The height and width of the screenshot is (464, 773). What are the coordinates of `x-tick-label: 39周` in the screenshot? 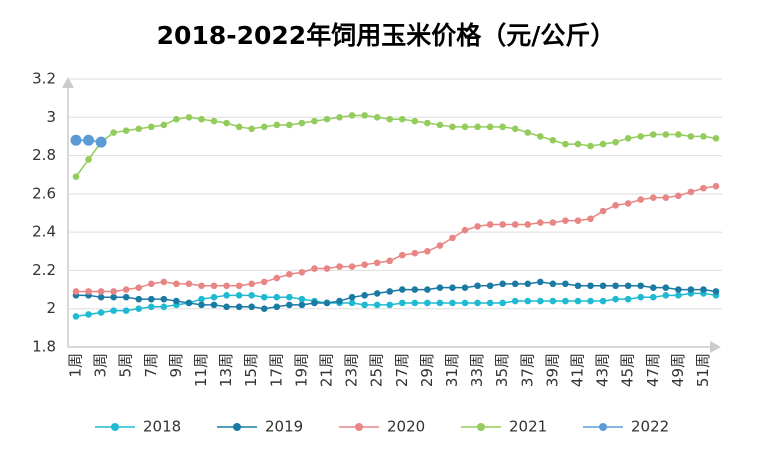 It's located at (552, 370).